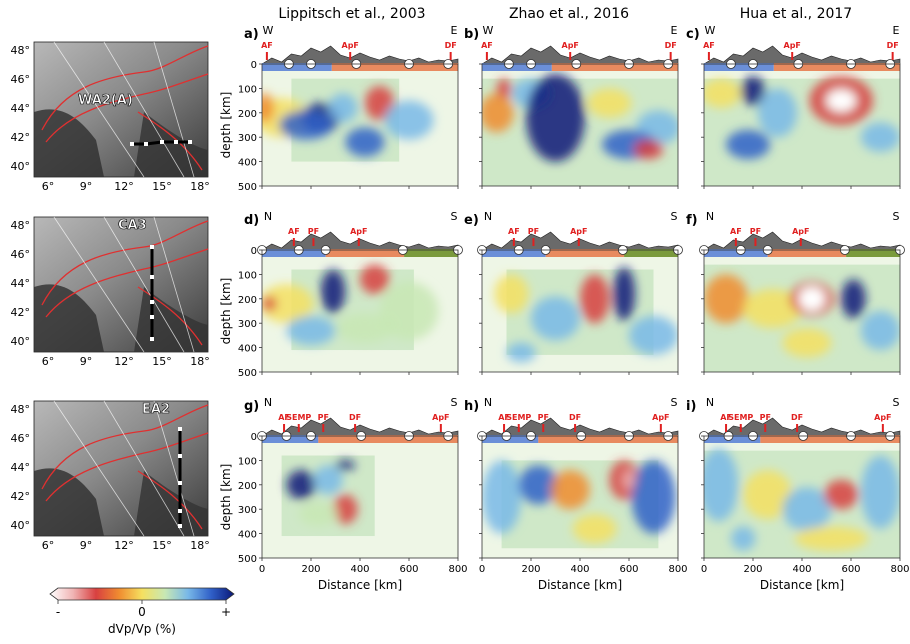 This screenshot has height=644, width=910. I want to click on colorbar-label: dVp/Vp (%), so click(142, 629).